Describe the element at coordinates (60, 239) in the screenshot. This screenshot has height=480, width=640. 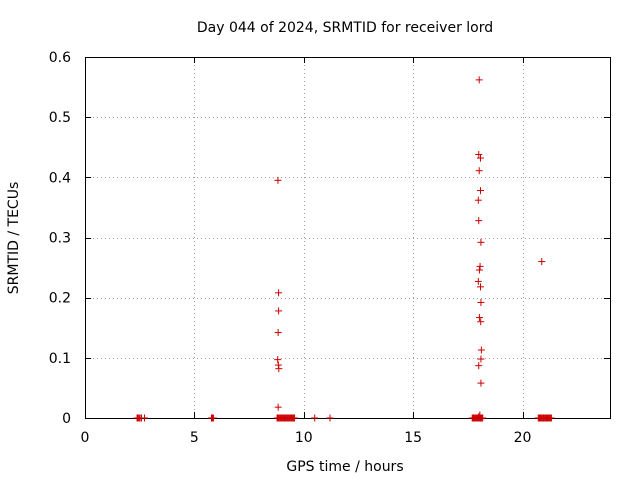
I see `y-tick-label: 0.3` at that location.